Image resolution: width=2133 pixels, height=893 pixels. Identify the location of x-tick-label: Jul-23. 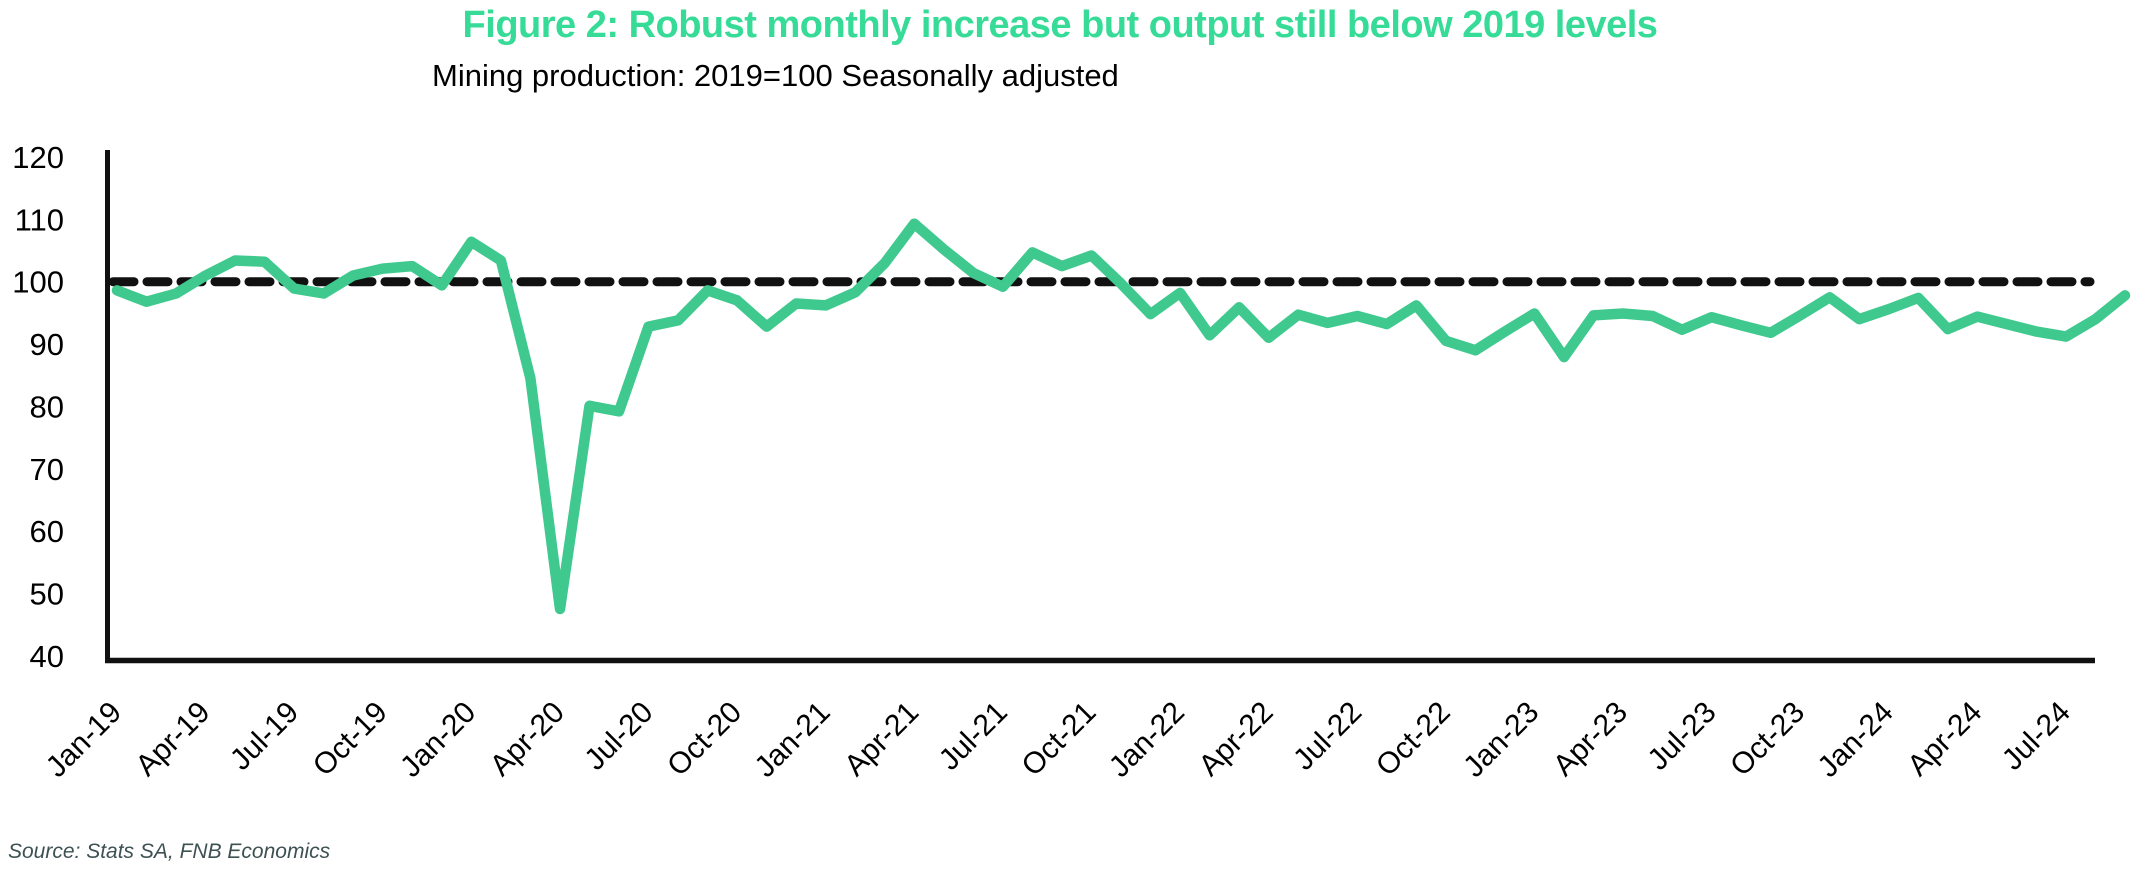
(1681, 736).